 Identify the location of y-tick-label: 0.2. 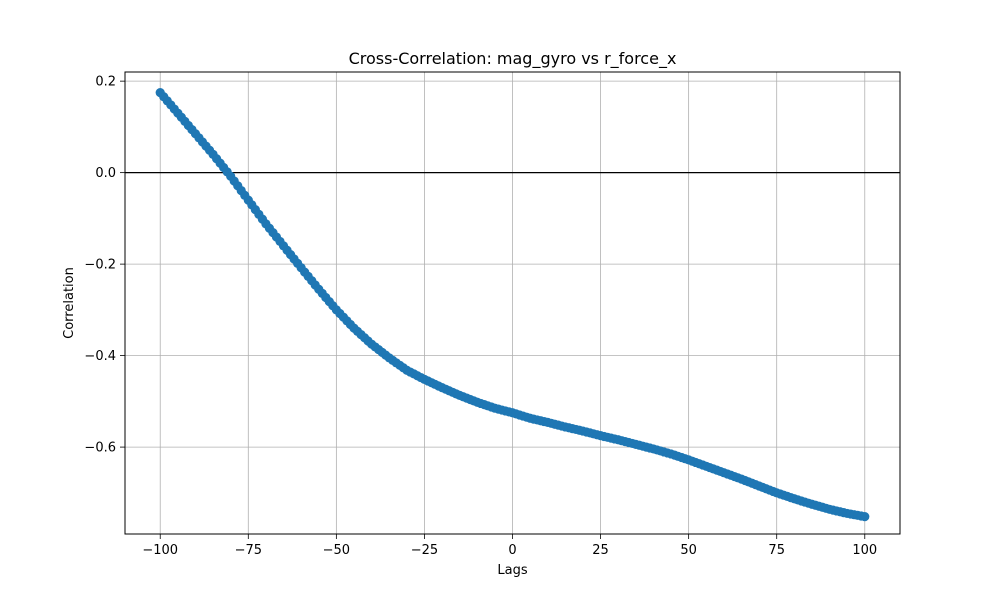
(105, 82).